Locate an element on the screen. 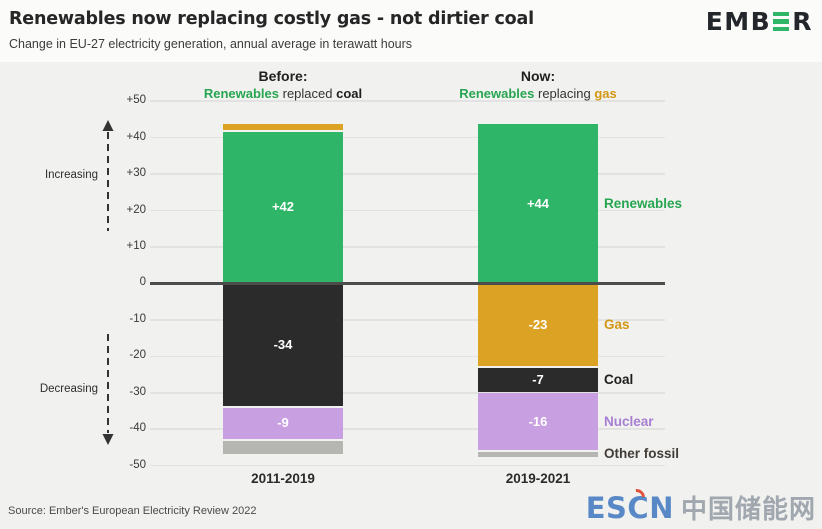  decreasing-label: Decreasing is located at coordinates (68, 389).